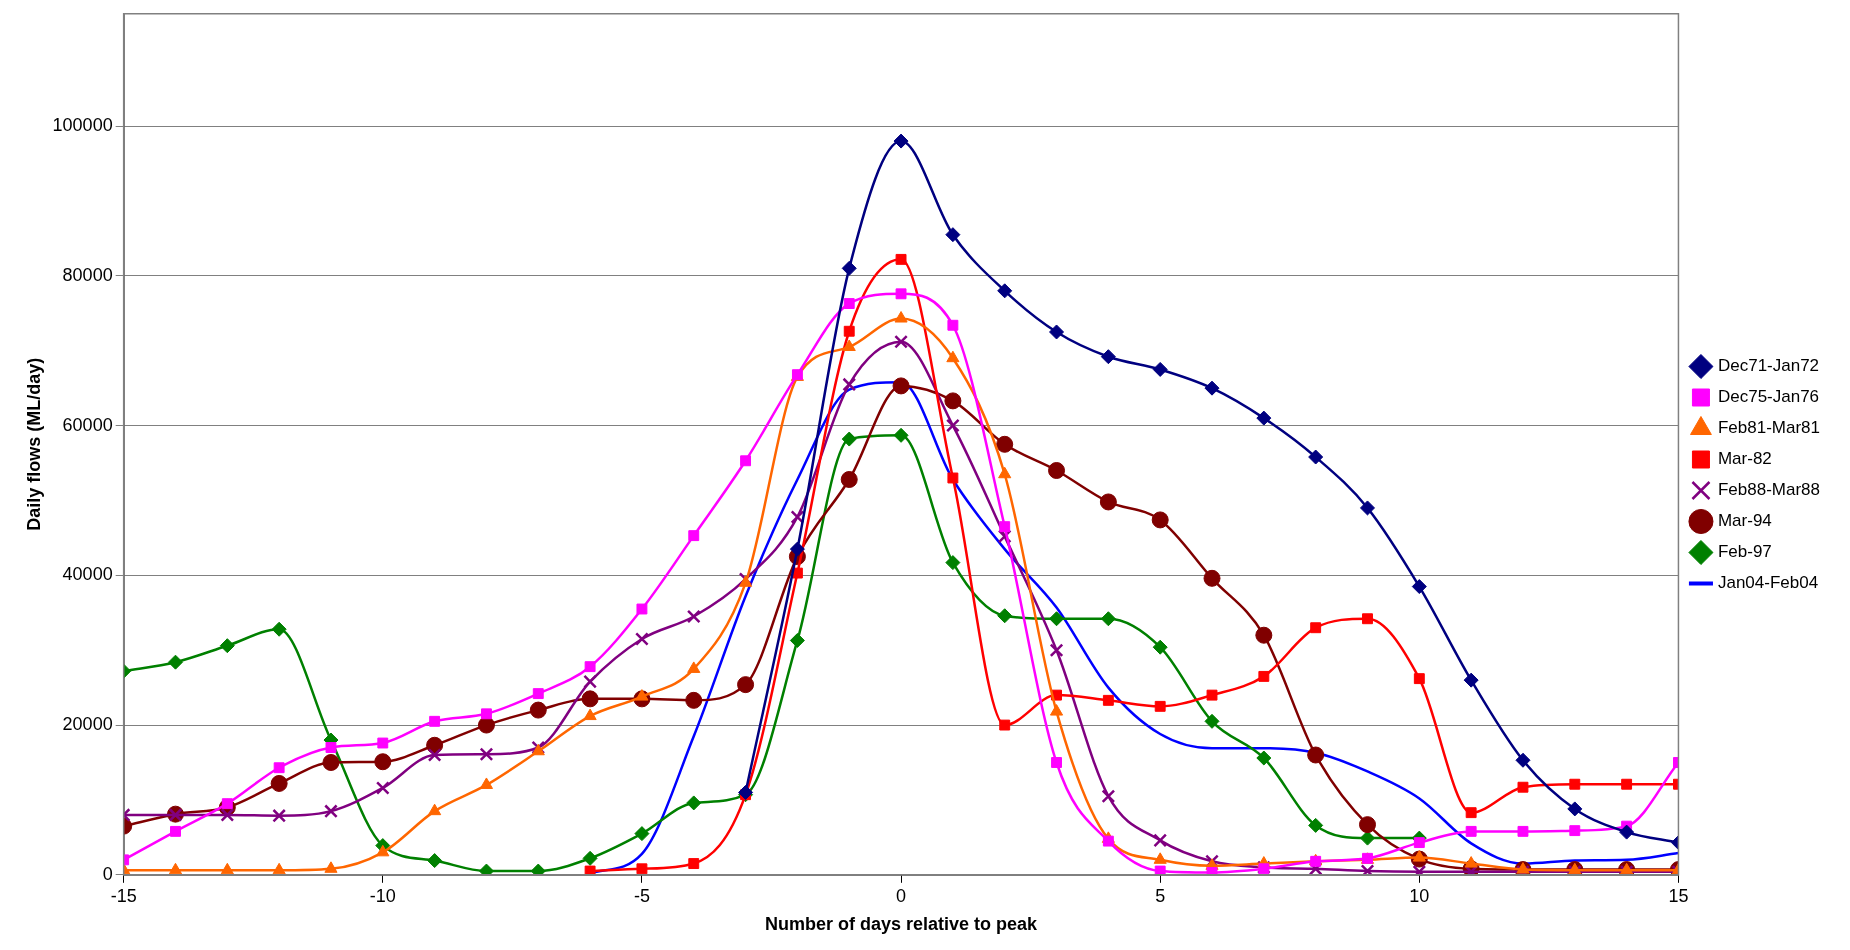 The image size is (1850, 950). I want to click on y-tick-label: 40000, so click(87, 574).